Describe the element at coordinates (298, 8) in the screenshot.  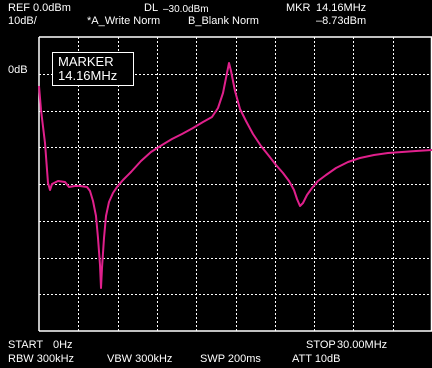
I see `mkr-label: MKR` at that location.